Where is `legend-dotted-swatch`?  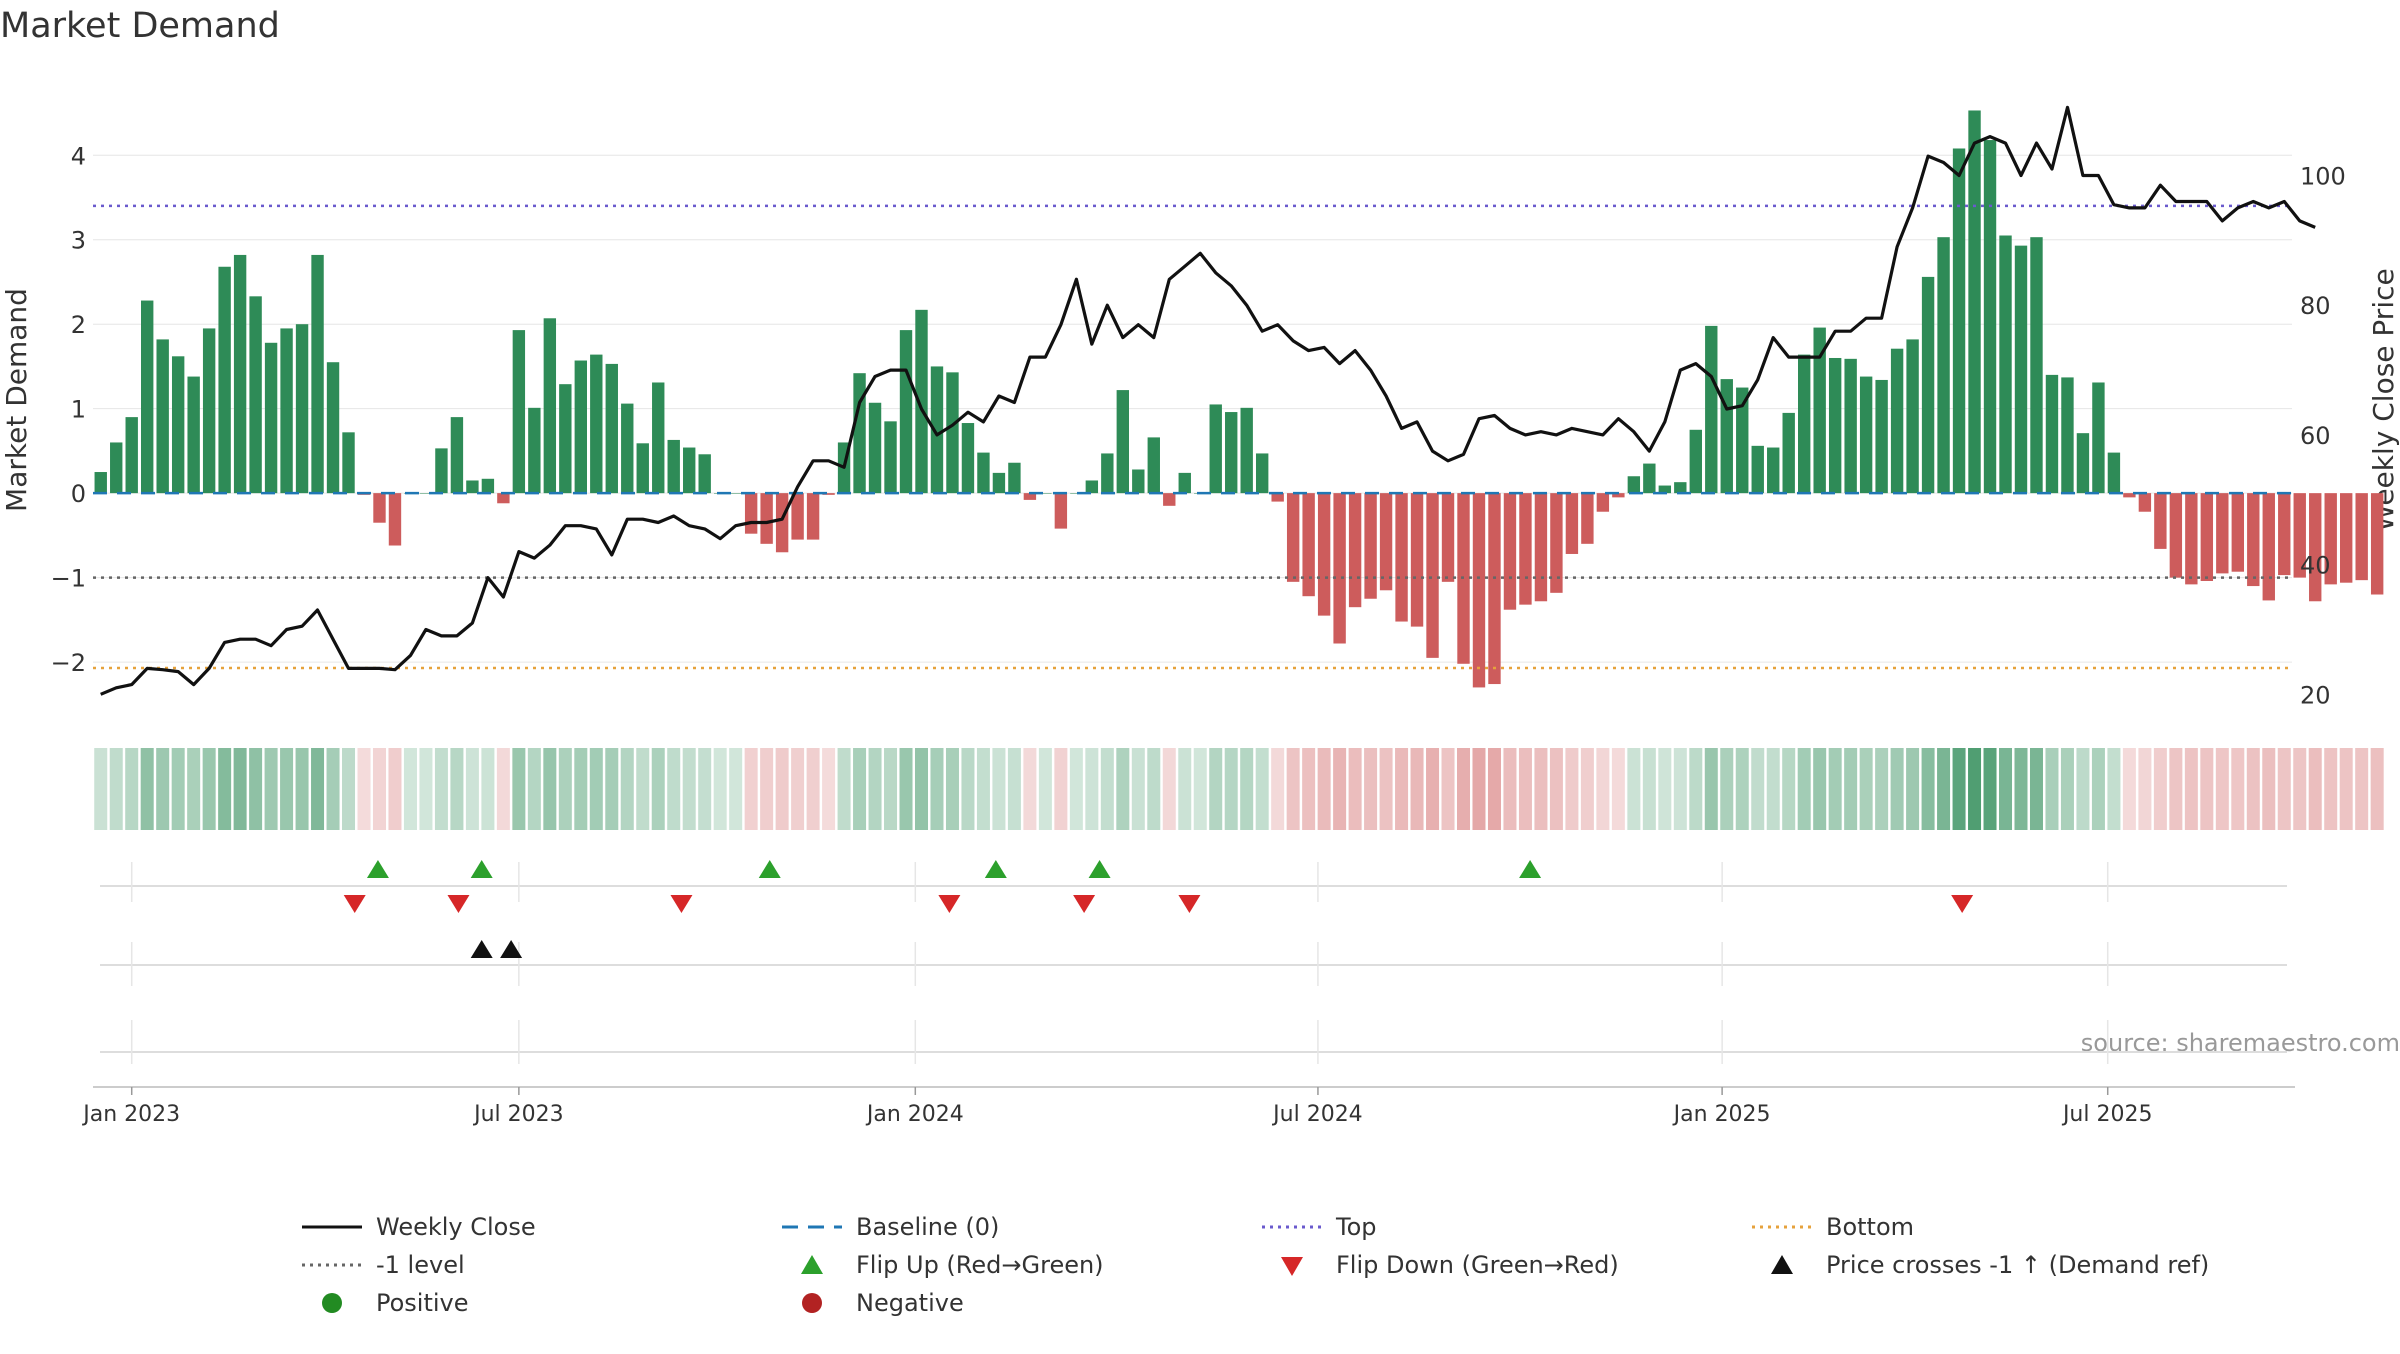 legend-dotted-swatch is located at coordinates (1292, 1227).